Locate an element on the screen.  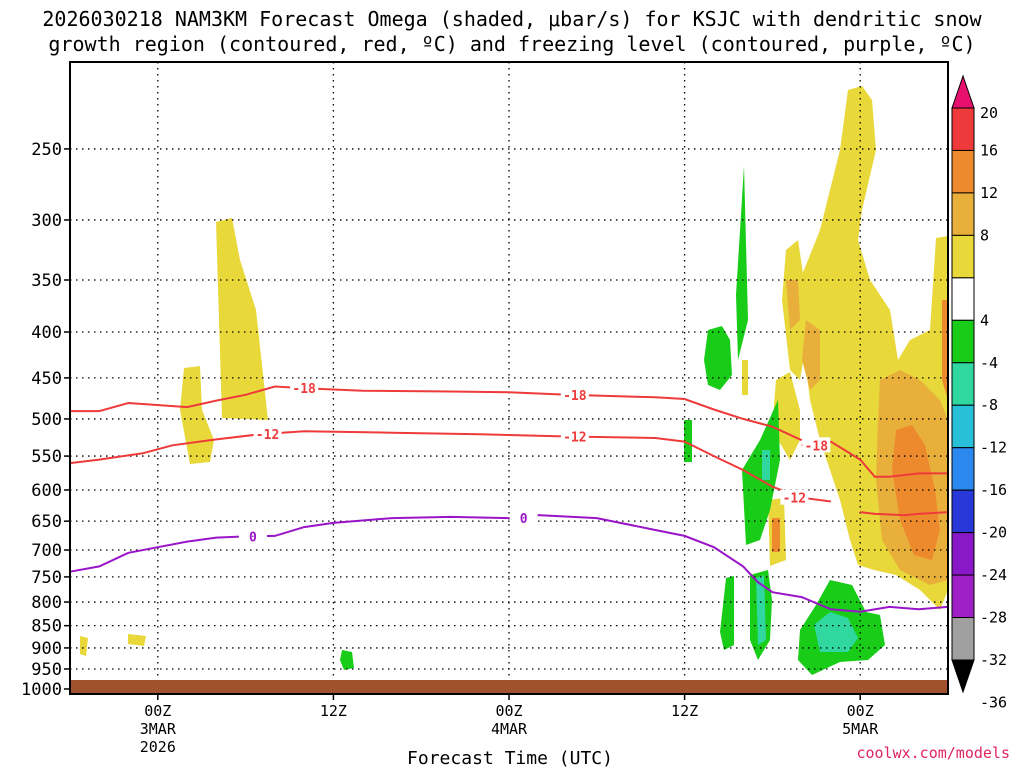
y-tick-label: 800 is located at coordinates (46, 603).